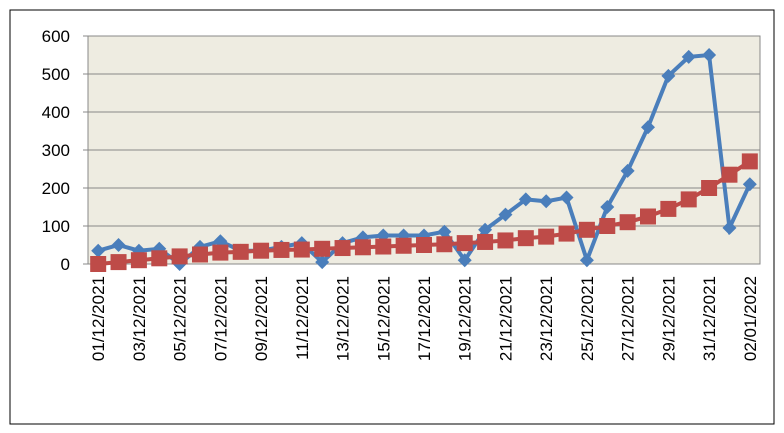  Describe the element at coordinates (56, 188) in the screenshot. I see `y-tick-label: 200` at that location.